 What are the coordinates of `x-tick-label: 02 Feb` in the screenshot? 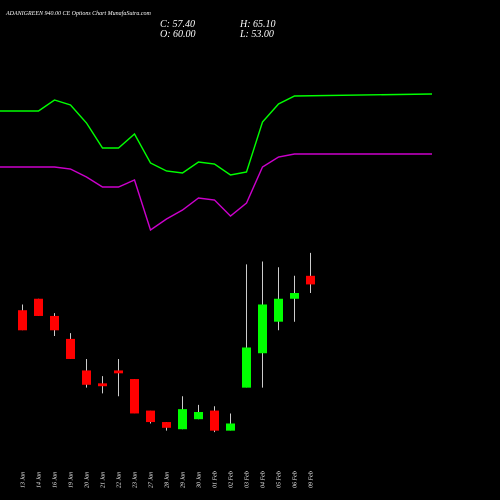 It's located at (232, 479).